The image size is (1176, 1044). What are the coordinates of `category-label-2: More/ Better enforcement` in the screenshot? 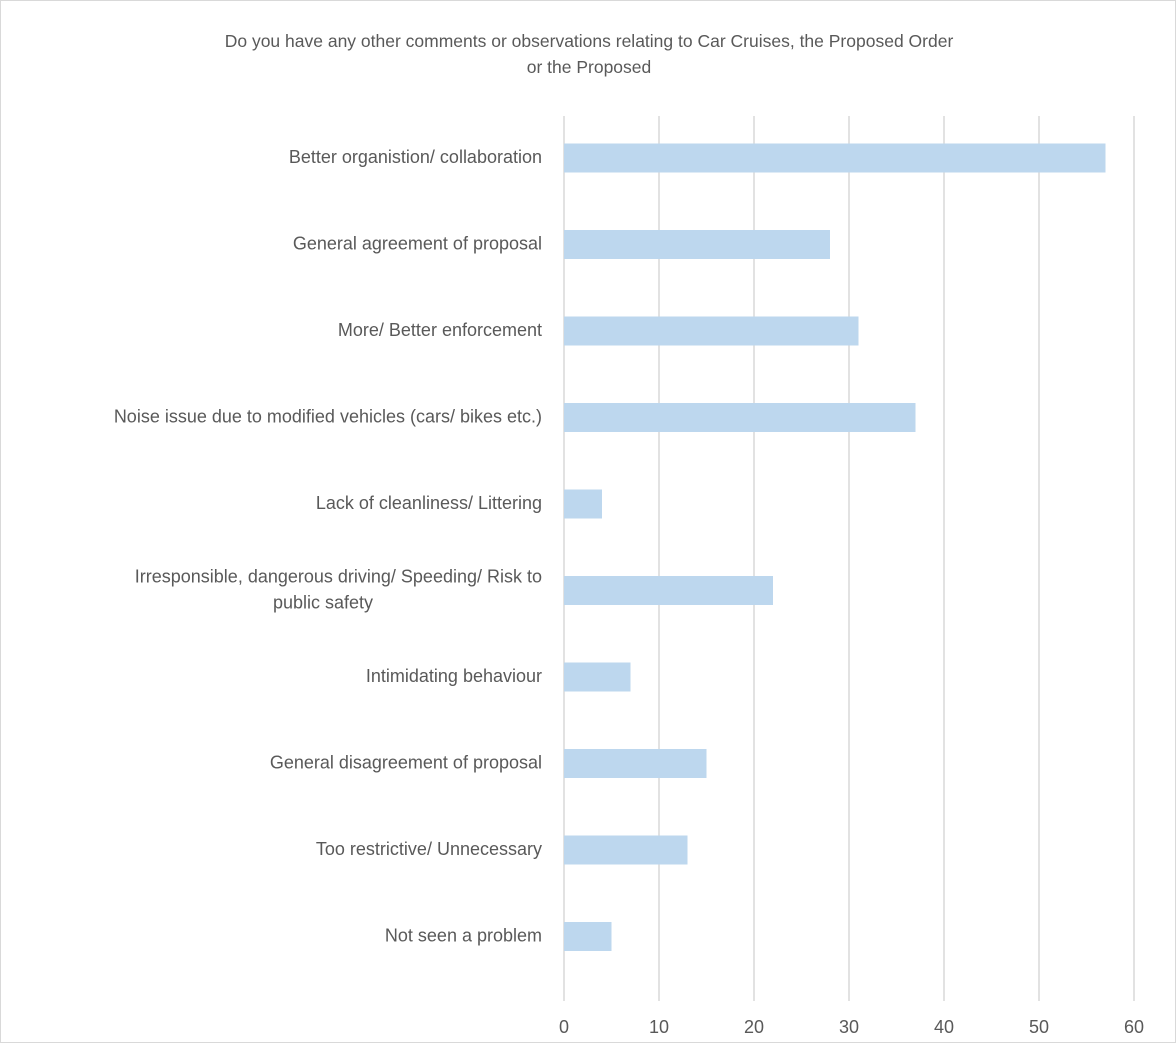 It's located at (440, 330).